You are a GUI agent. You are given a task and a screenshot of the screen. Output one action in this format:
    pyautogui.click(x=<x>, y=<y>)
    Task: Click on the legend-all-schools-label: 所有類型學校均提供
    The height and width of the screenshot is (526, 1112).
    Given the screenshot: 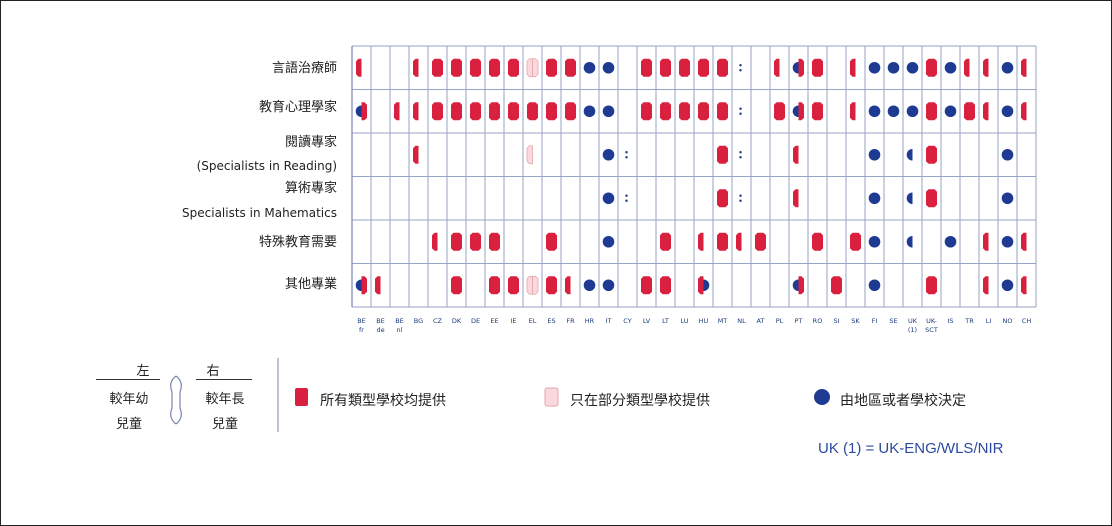 What is the action you would take?
    pyautogui.click(x=383, y=401)
    